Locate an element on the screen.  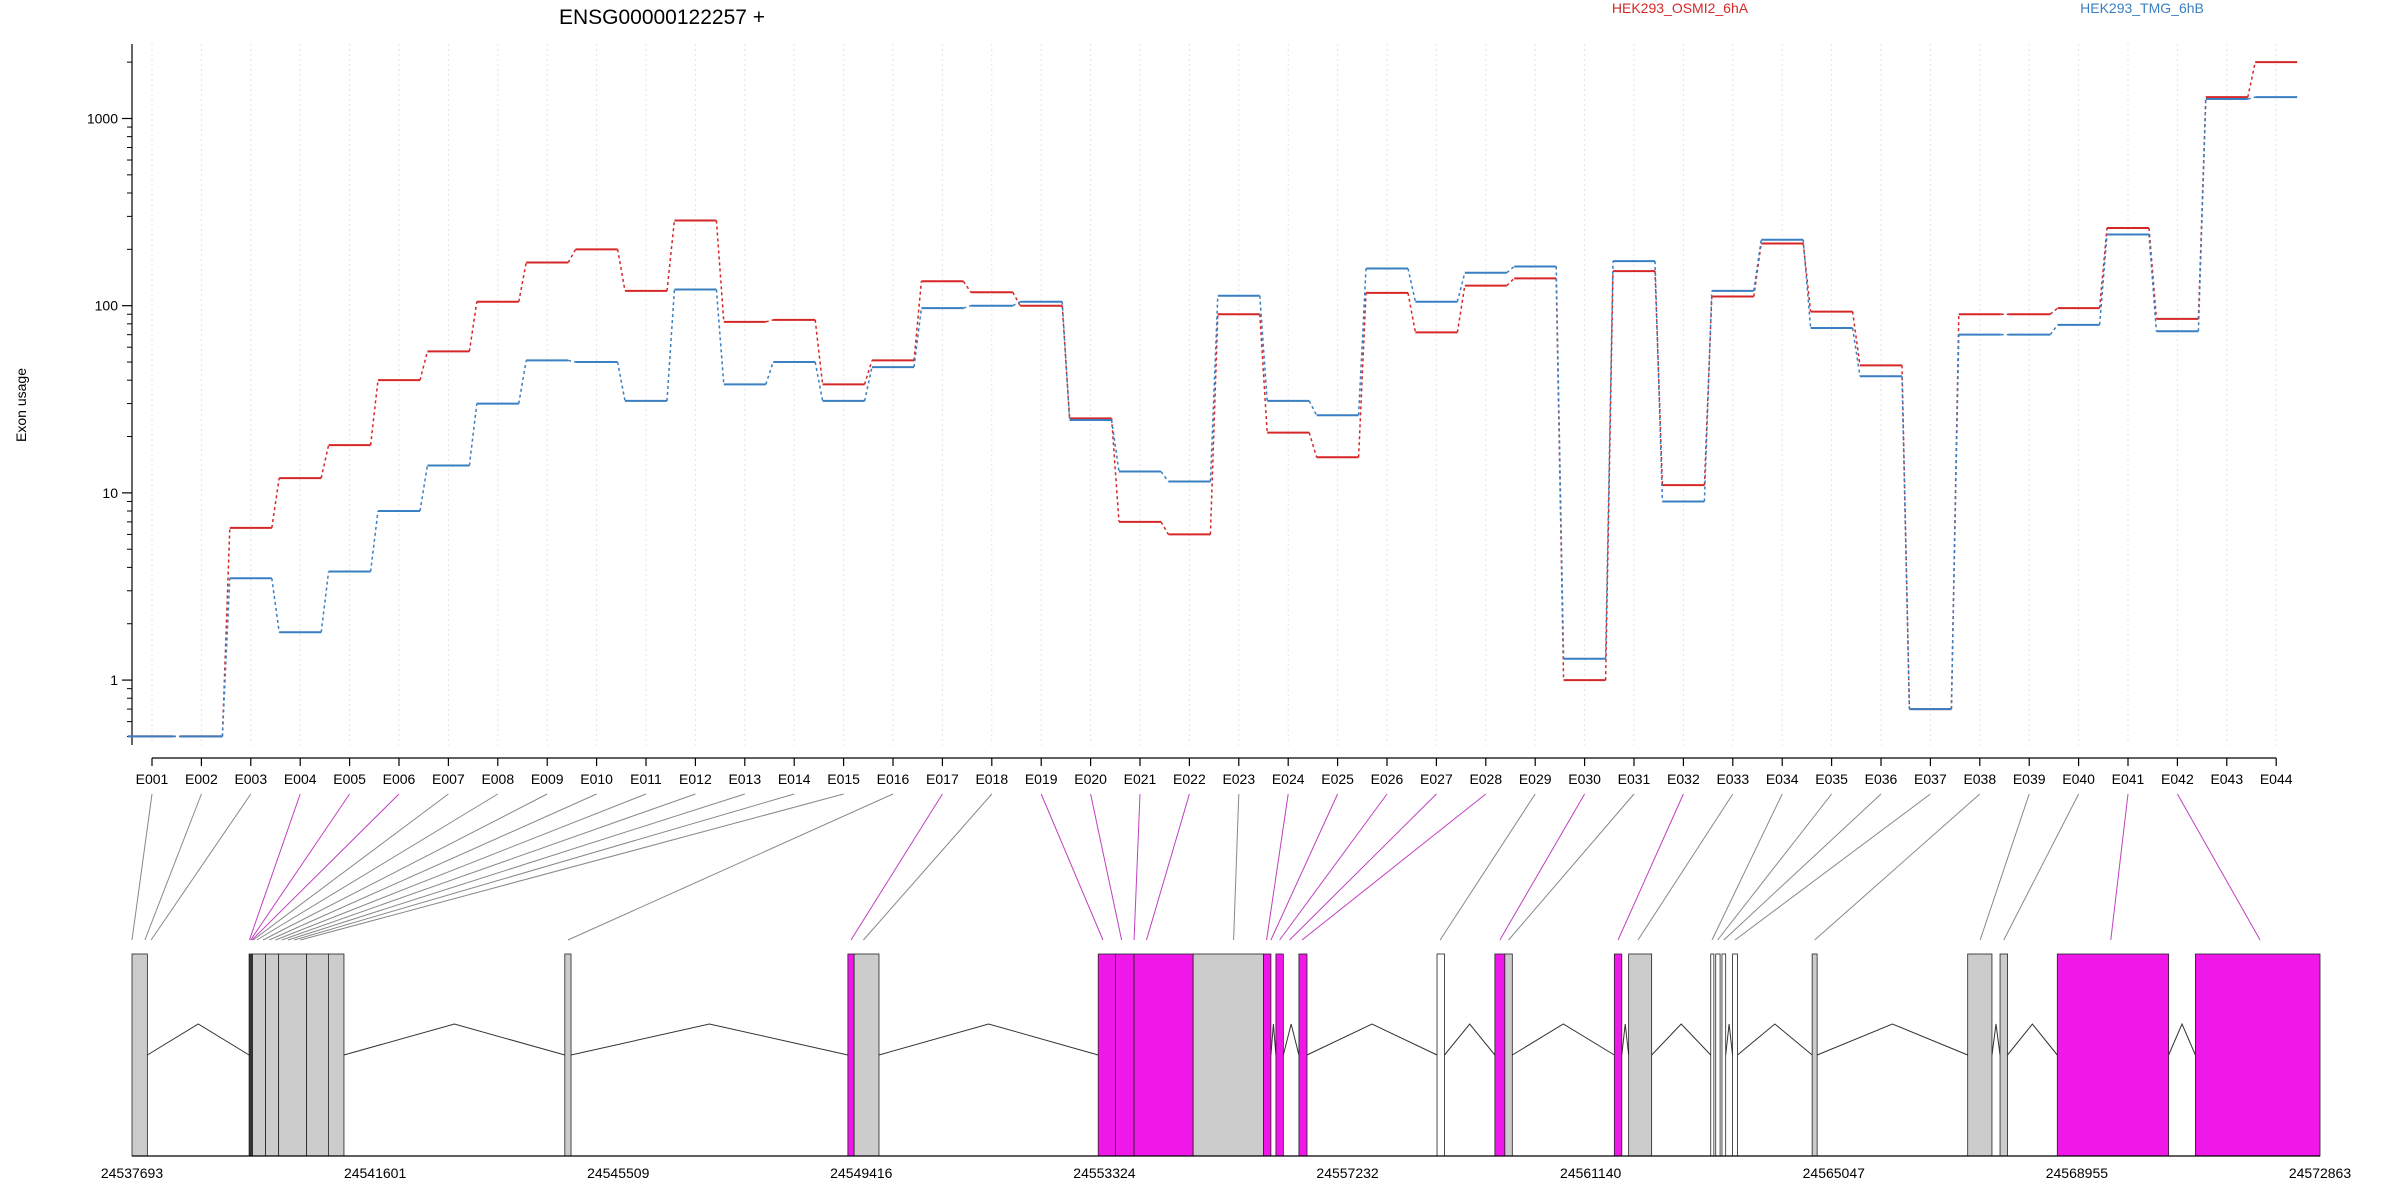
x-tick-label: E028 is located at coordinates (1485, 779).